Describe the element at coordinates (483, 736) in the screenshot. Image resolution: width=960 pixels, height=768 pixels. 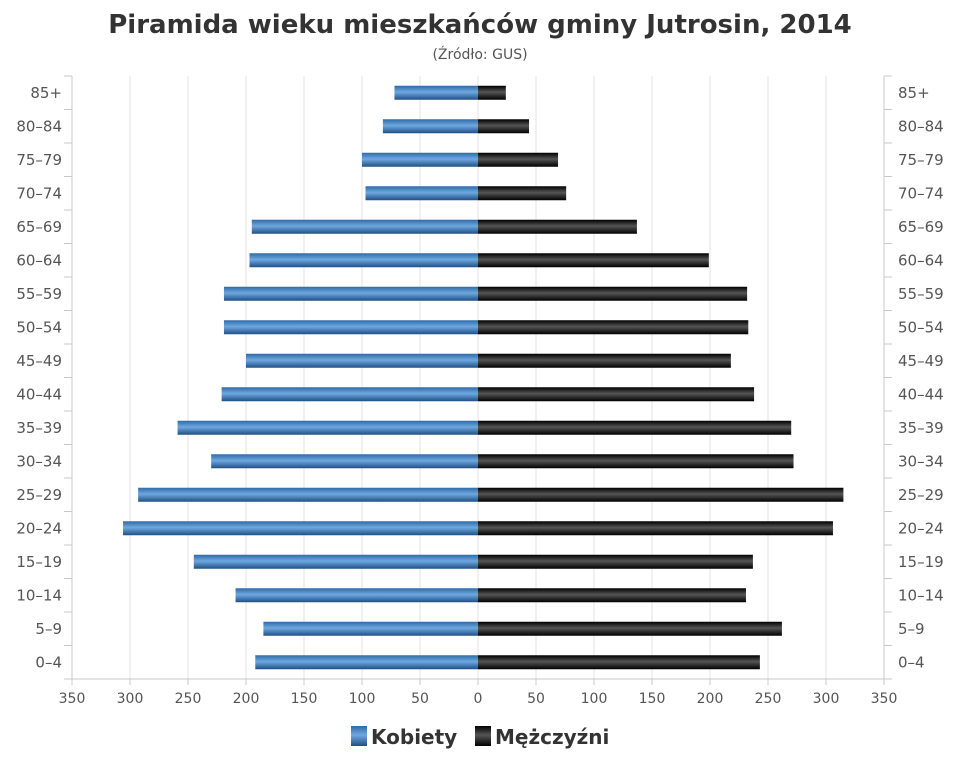
I see `legend-mezczyzni-swatch` at that location.